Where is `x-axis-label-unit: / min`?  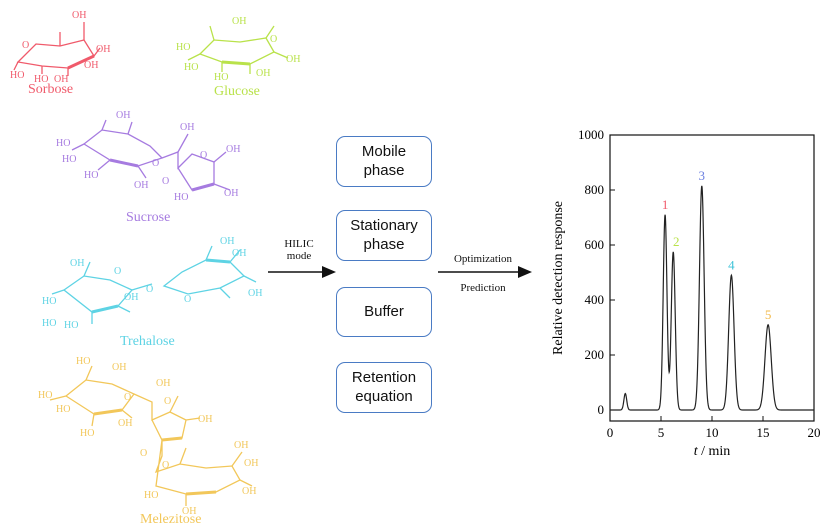
x-axis-label-unit: / min is located at coordinates (714, 451).